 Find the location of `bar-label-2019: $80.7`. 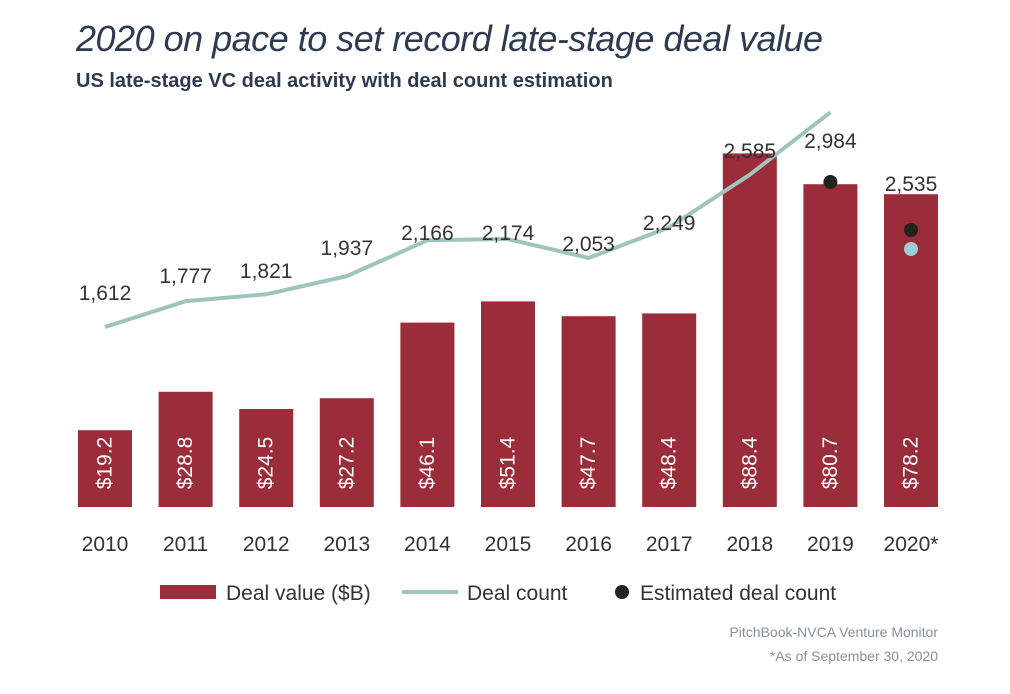

bar-label-2019: $80.7 is located at coordinates (830, 463).